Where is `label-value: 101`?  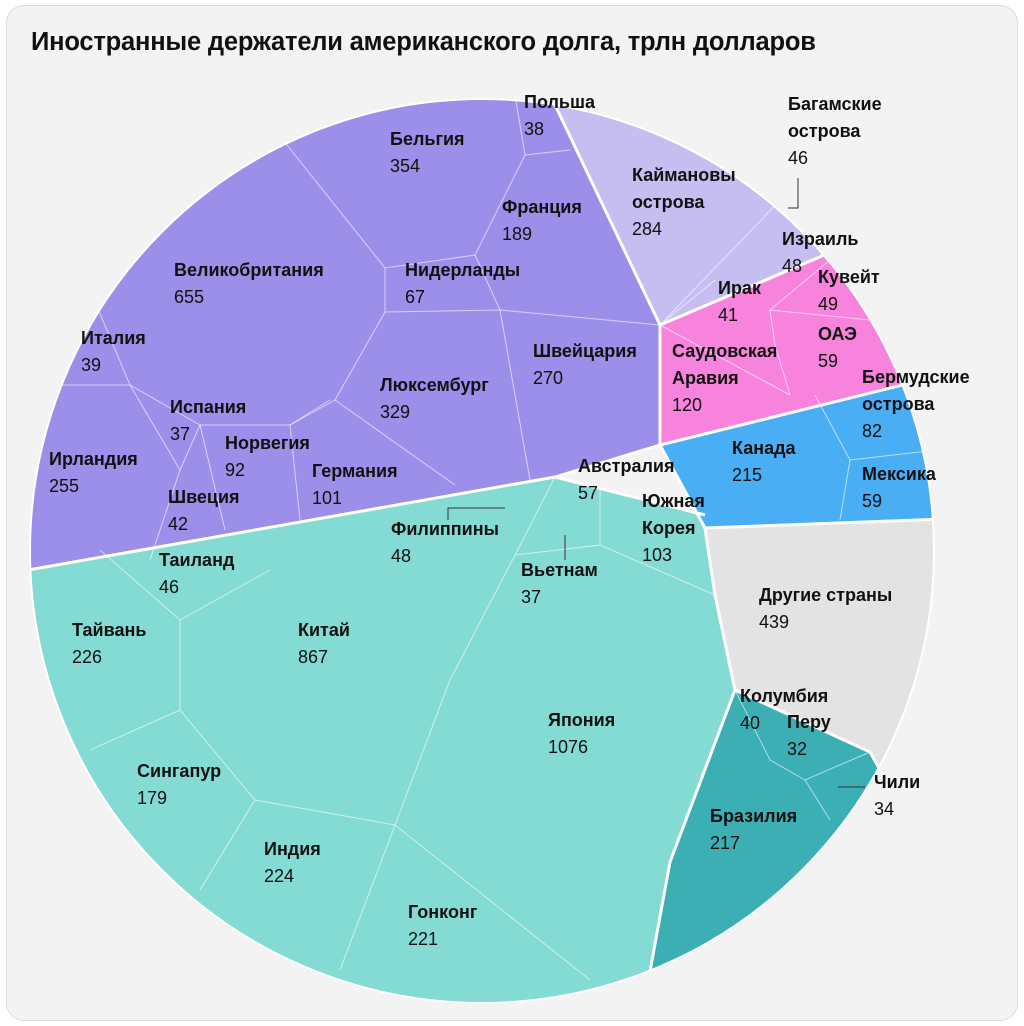 label-value: 101 is located at coordinates (327, 498).